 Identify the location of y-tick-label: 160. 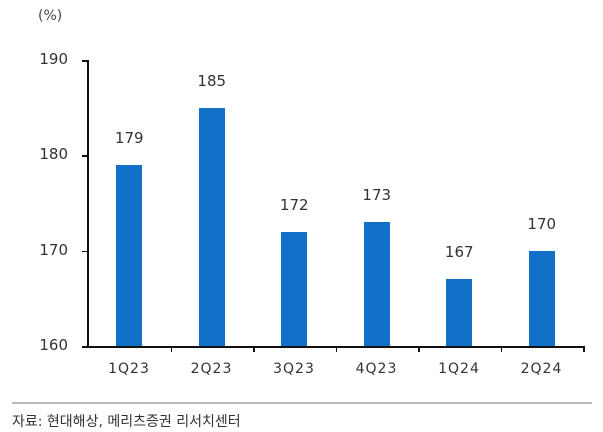
(53, 345).